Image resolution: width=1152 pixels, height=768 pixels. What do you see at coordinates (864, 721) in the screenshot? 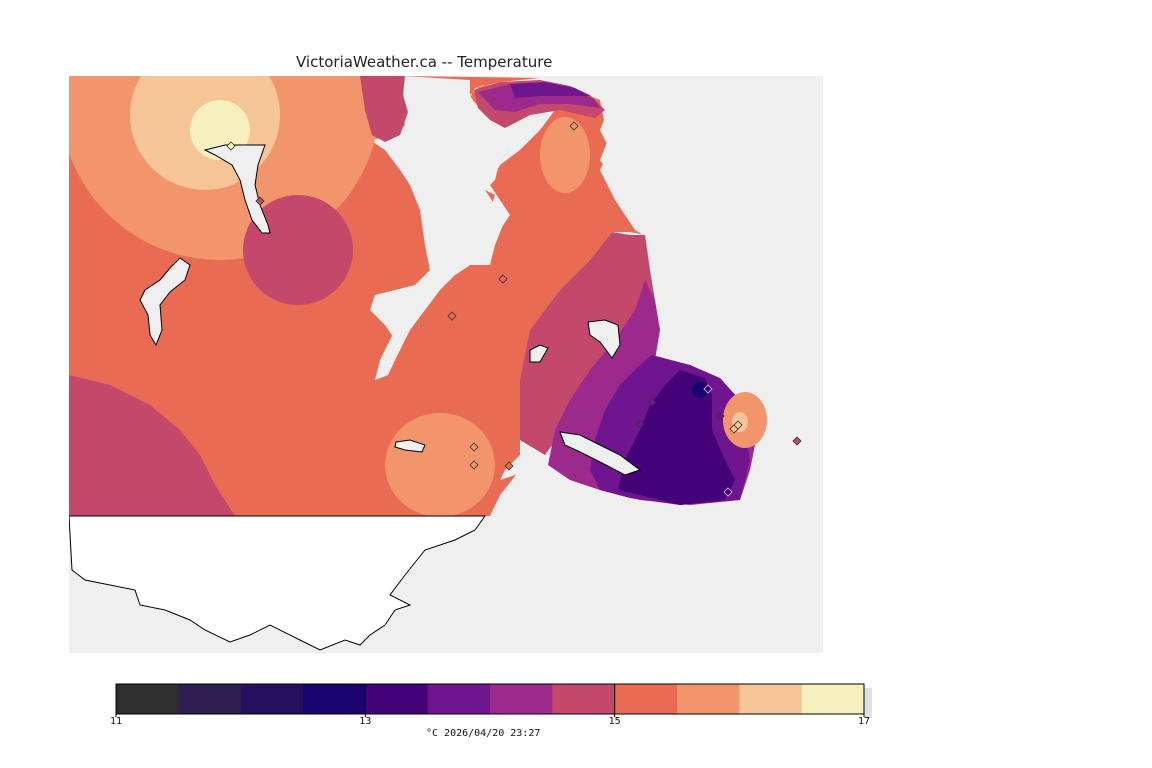
I see `legend-tick-label: 17` at bounding box center [864, 721].